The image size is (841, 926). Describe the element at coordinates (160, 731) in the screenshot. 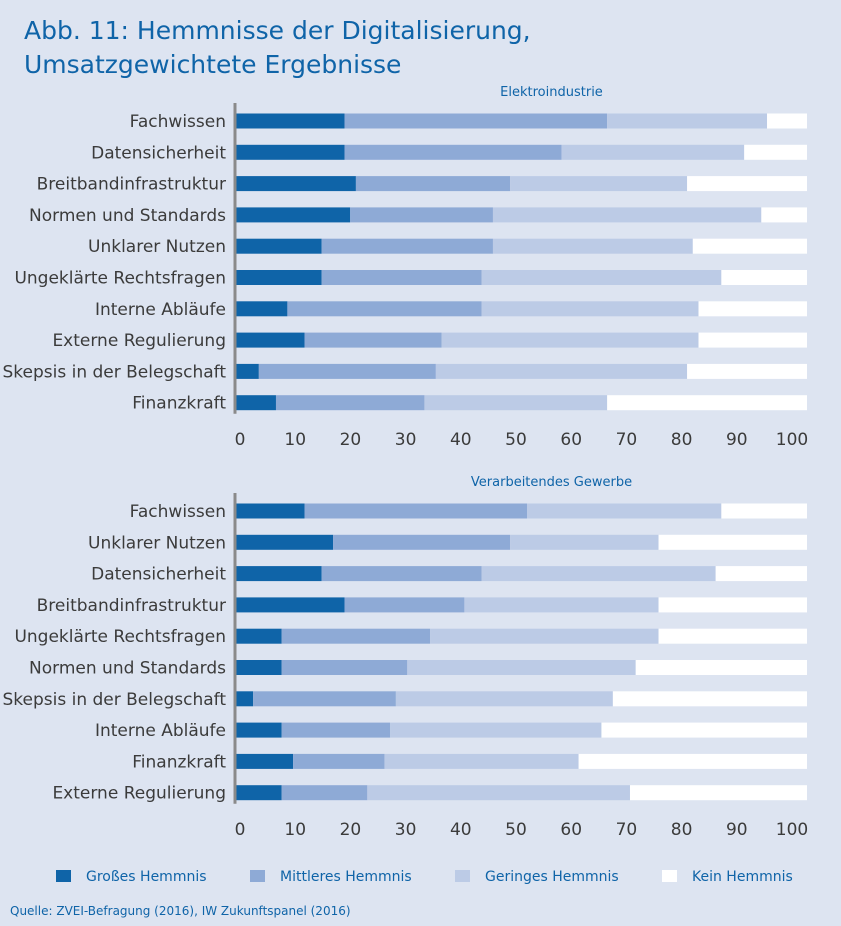

I see `category-label: Interne Abläufe` at that location.